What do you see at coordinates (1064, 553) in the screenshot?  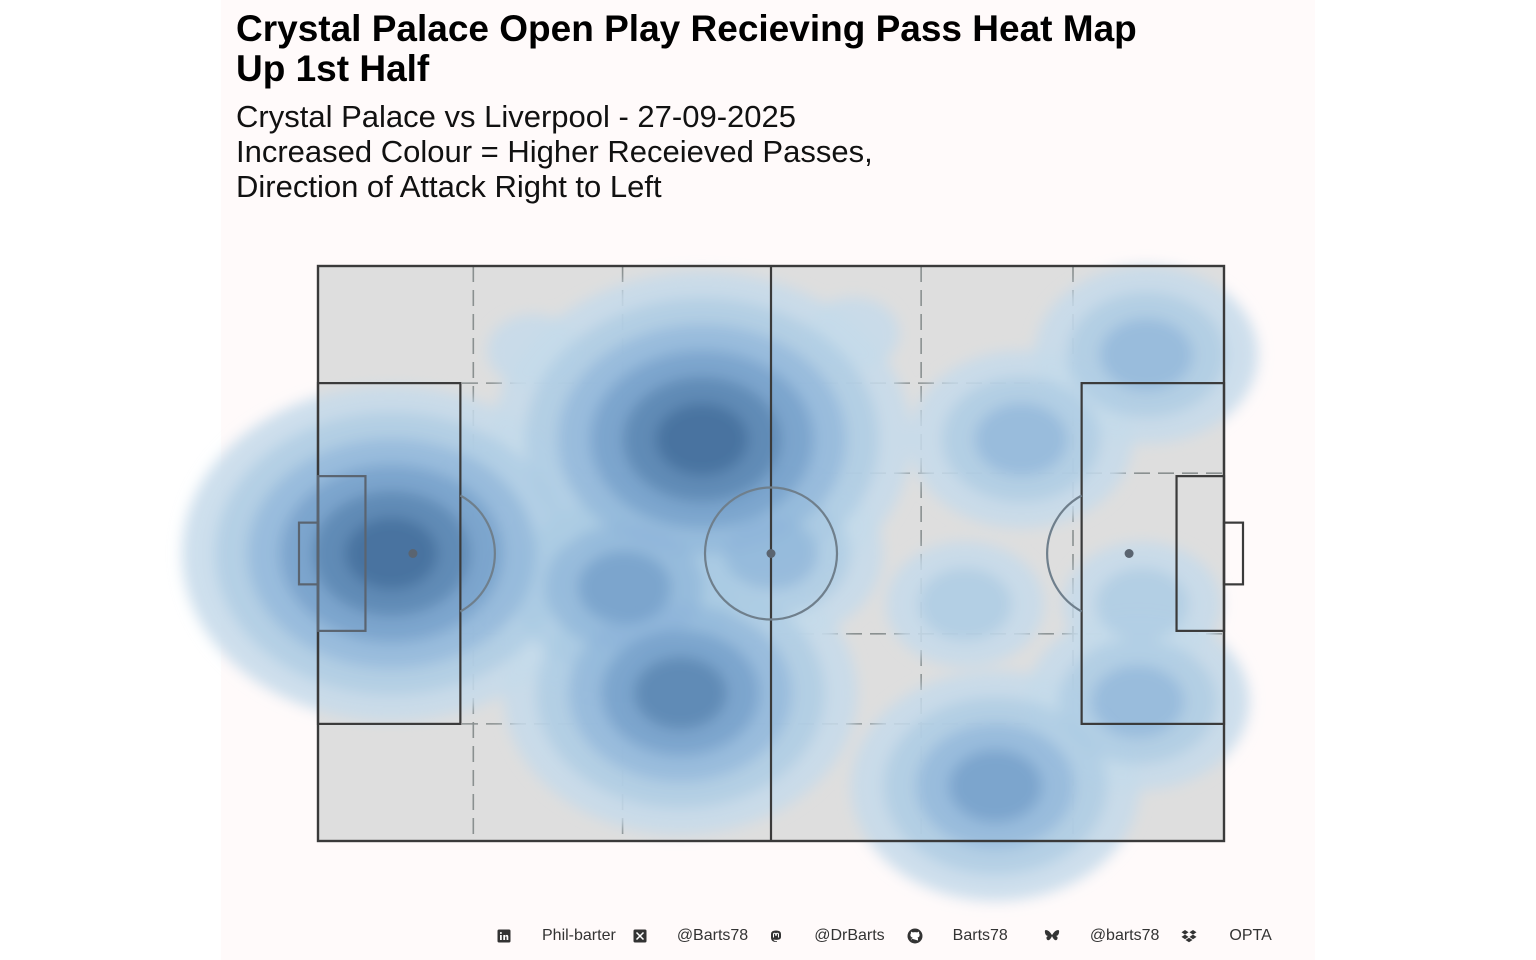 I see `right-penalty-arc` at bounding box center [1064, 553].